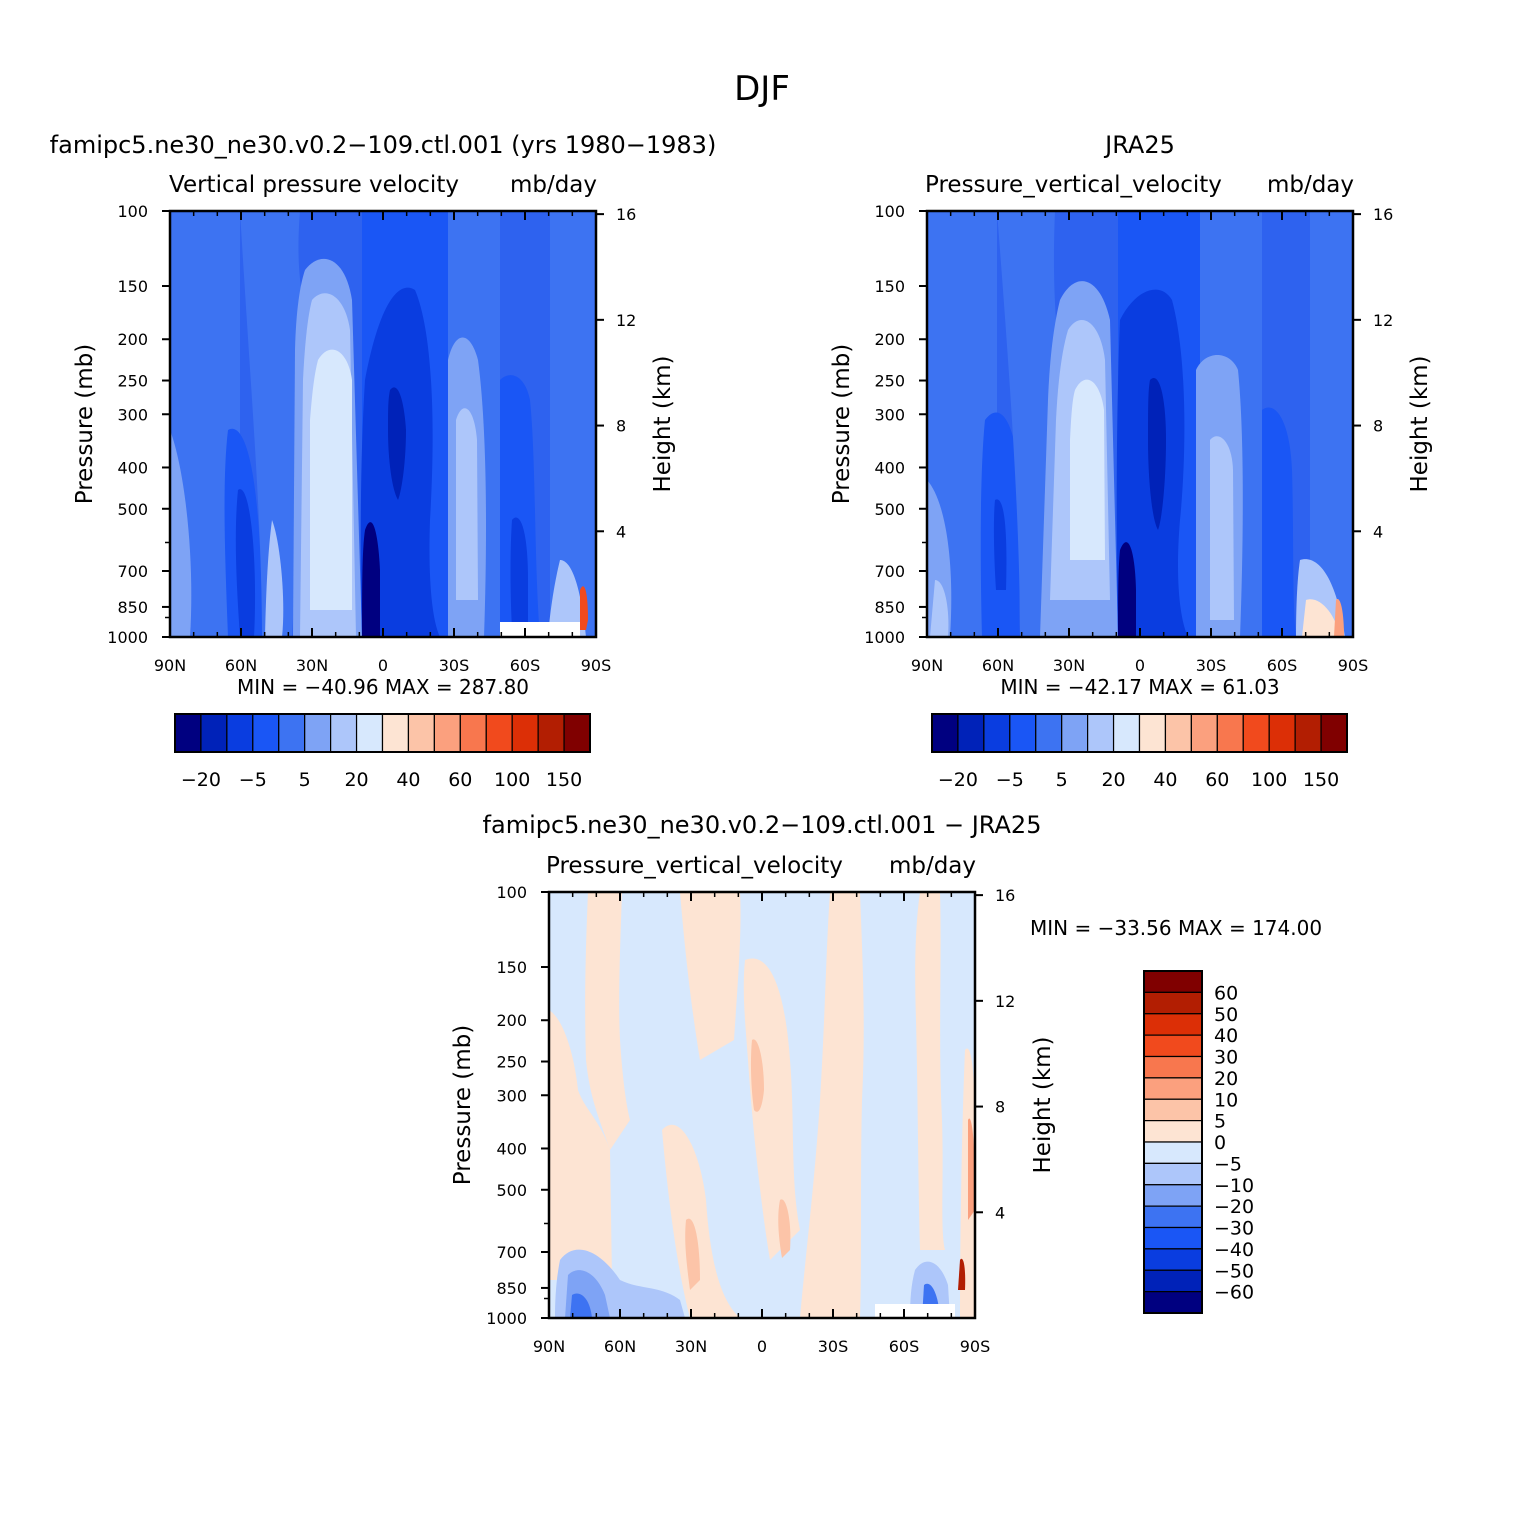  I want to click on panel-model-minmax: MIN = −40.96 MAX = 287.80, so click(383, 687).